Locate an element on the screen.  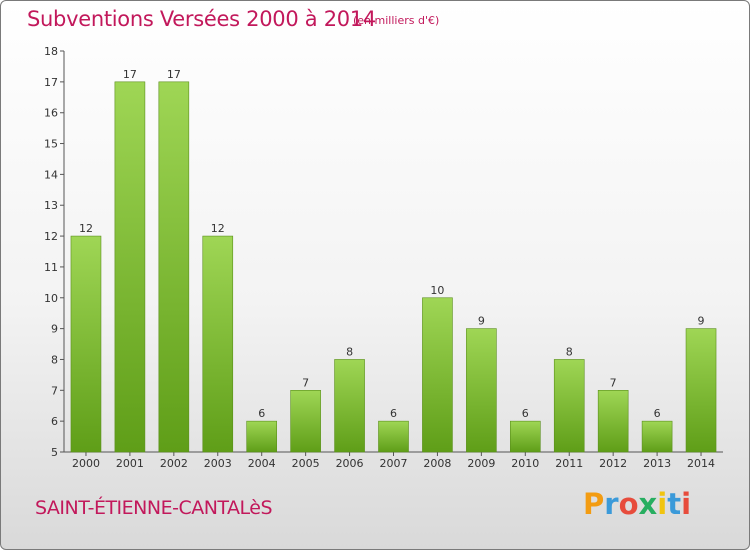
x-tick-label: 2009 is located at coordinates (481, 463).